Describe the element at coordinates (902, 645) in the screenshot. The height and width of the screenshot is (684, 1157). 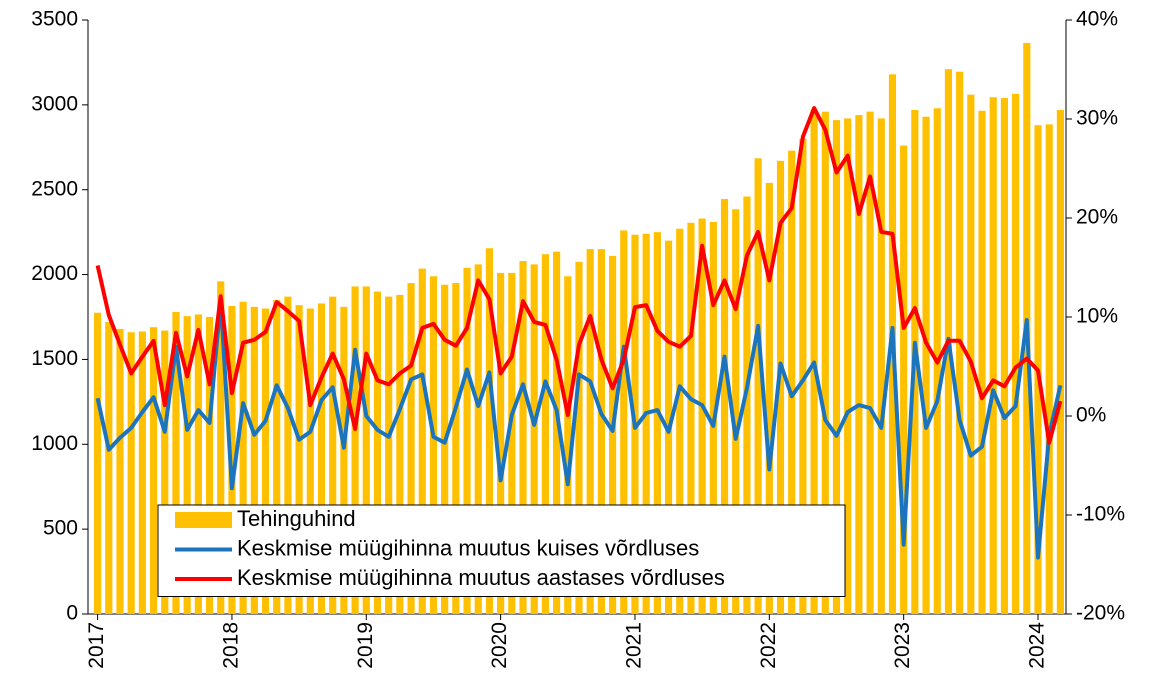
I see `x-tick-label: 2023` at that location.